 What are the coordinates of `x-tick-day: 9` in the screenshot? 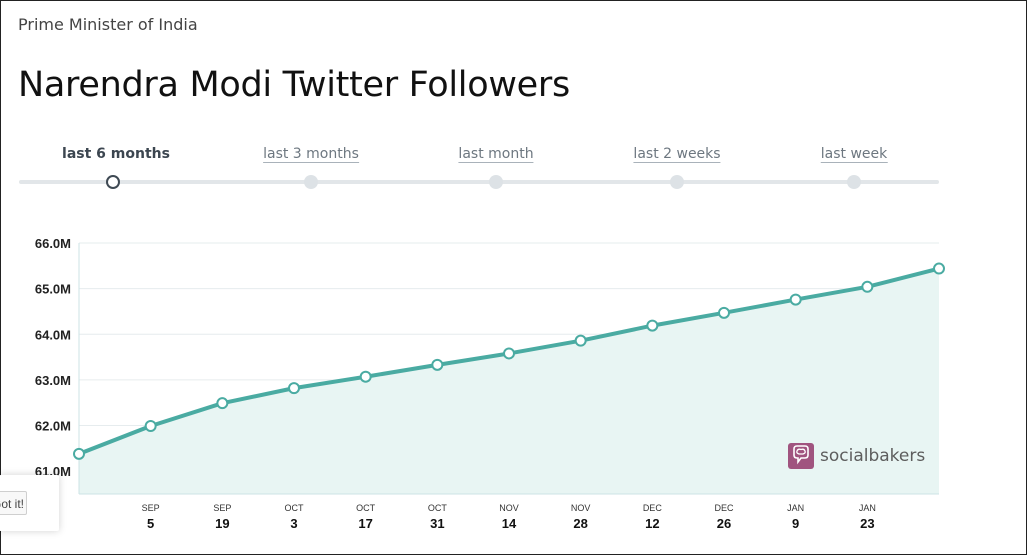 It's located at (795, 523).